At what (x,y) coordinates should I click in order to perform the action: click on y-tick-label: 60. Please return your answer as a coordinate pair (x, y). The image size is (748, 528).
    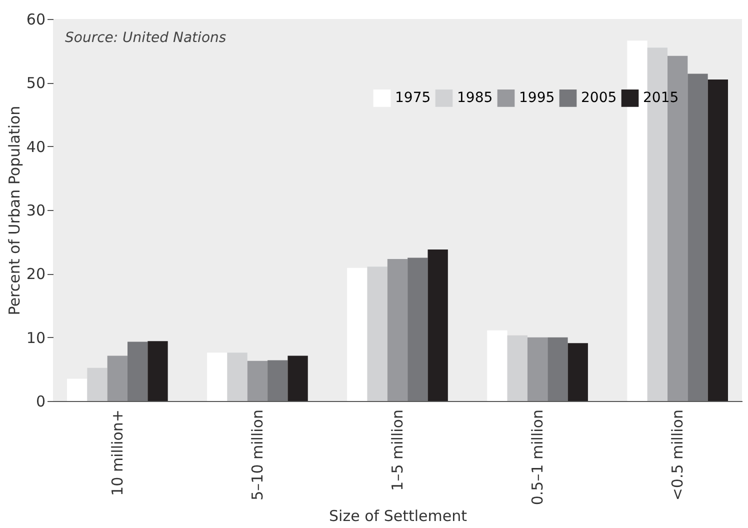
    Looking at the image, I should click on (36, 19).